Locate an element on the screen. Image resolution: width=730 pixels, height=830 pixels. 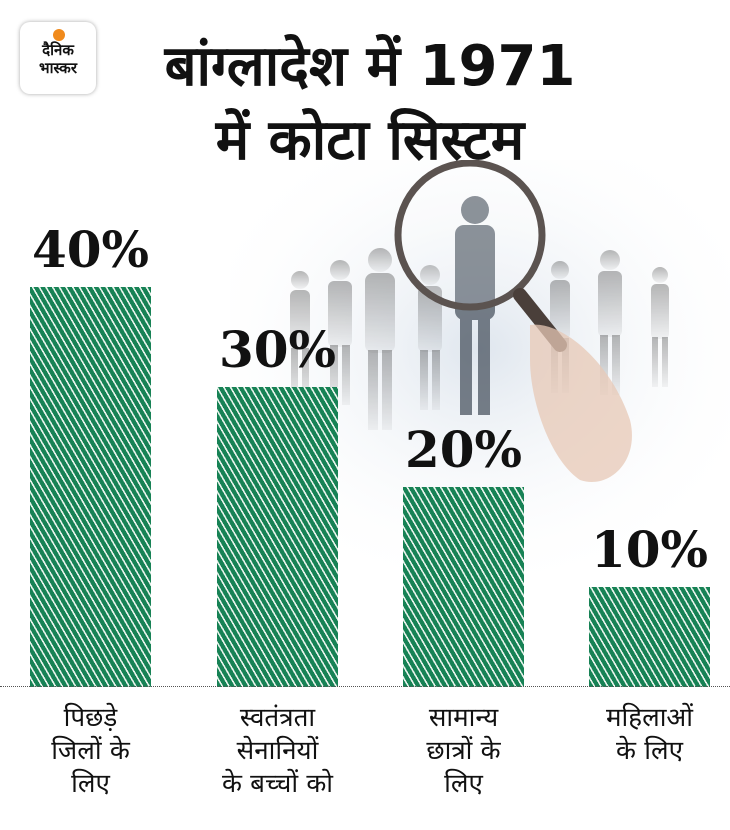
category-label-line: के बच्चों को is located at coordinates (277, 784).